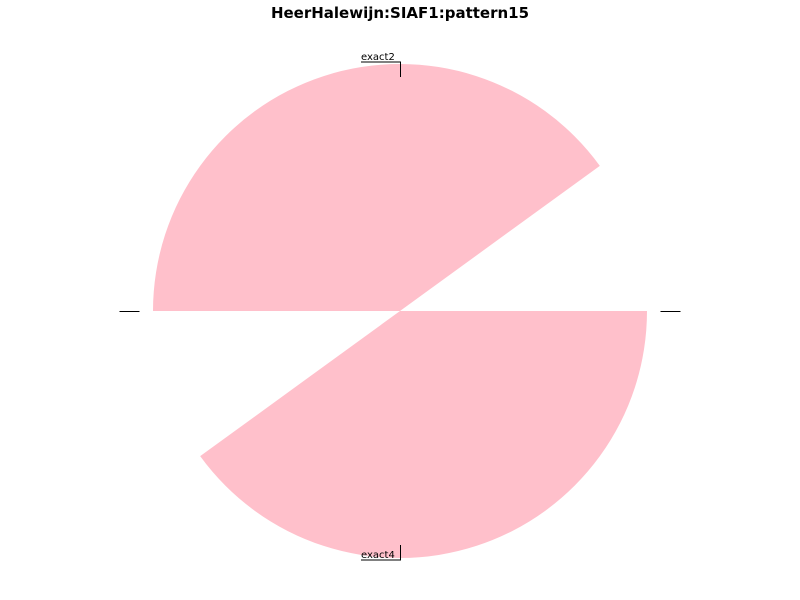 The width and height of the screenshot is (800, 600). Describe the element at coordinates (378, 57) in the screenshot. I see `slice-label-exact2: exact2` at that location.